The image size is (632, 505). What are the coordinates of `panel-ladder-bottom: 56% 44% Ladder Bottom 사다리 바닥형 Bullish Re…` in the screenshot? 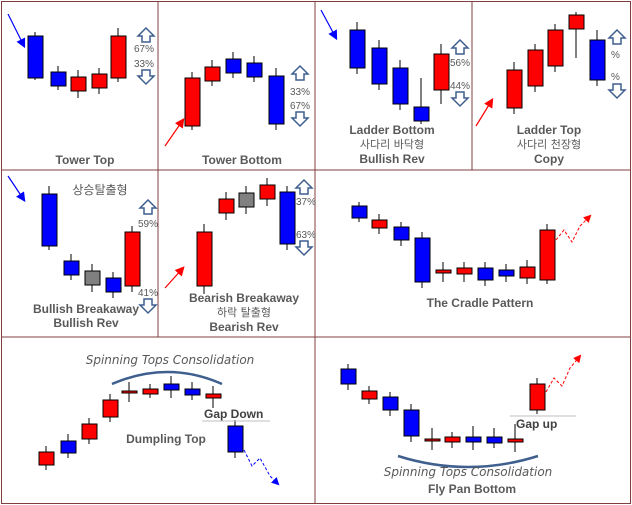 It's located at (395, 87).